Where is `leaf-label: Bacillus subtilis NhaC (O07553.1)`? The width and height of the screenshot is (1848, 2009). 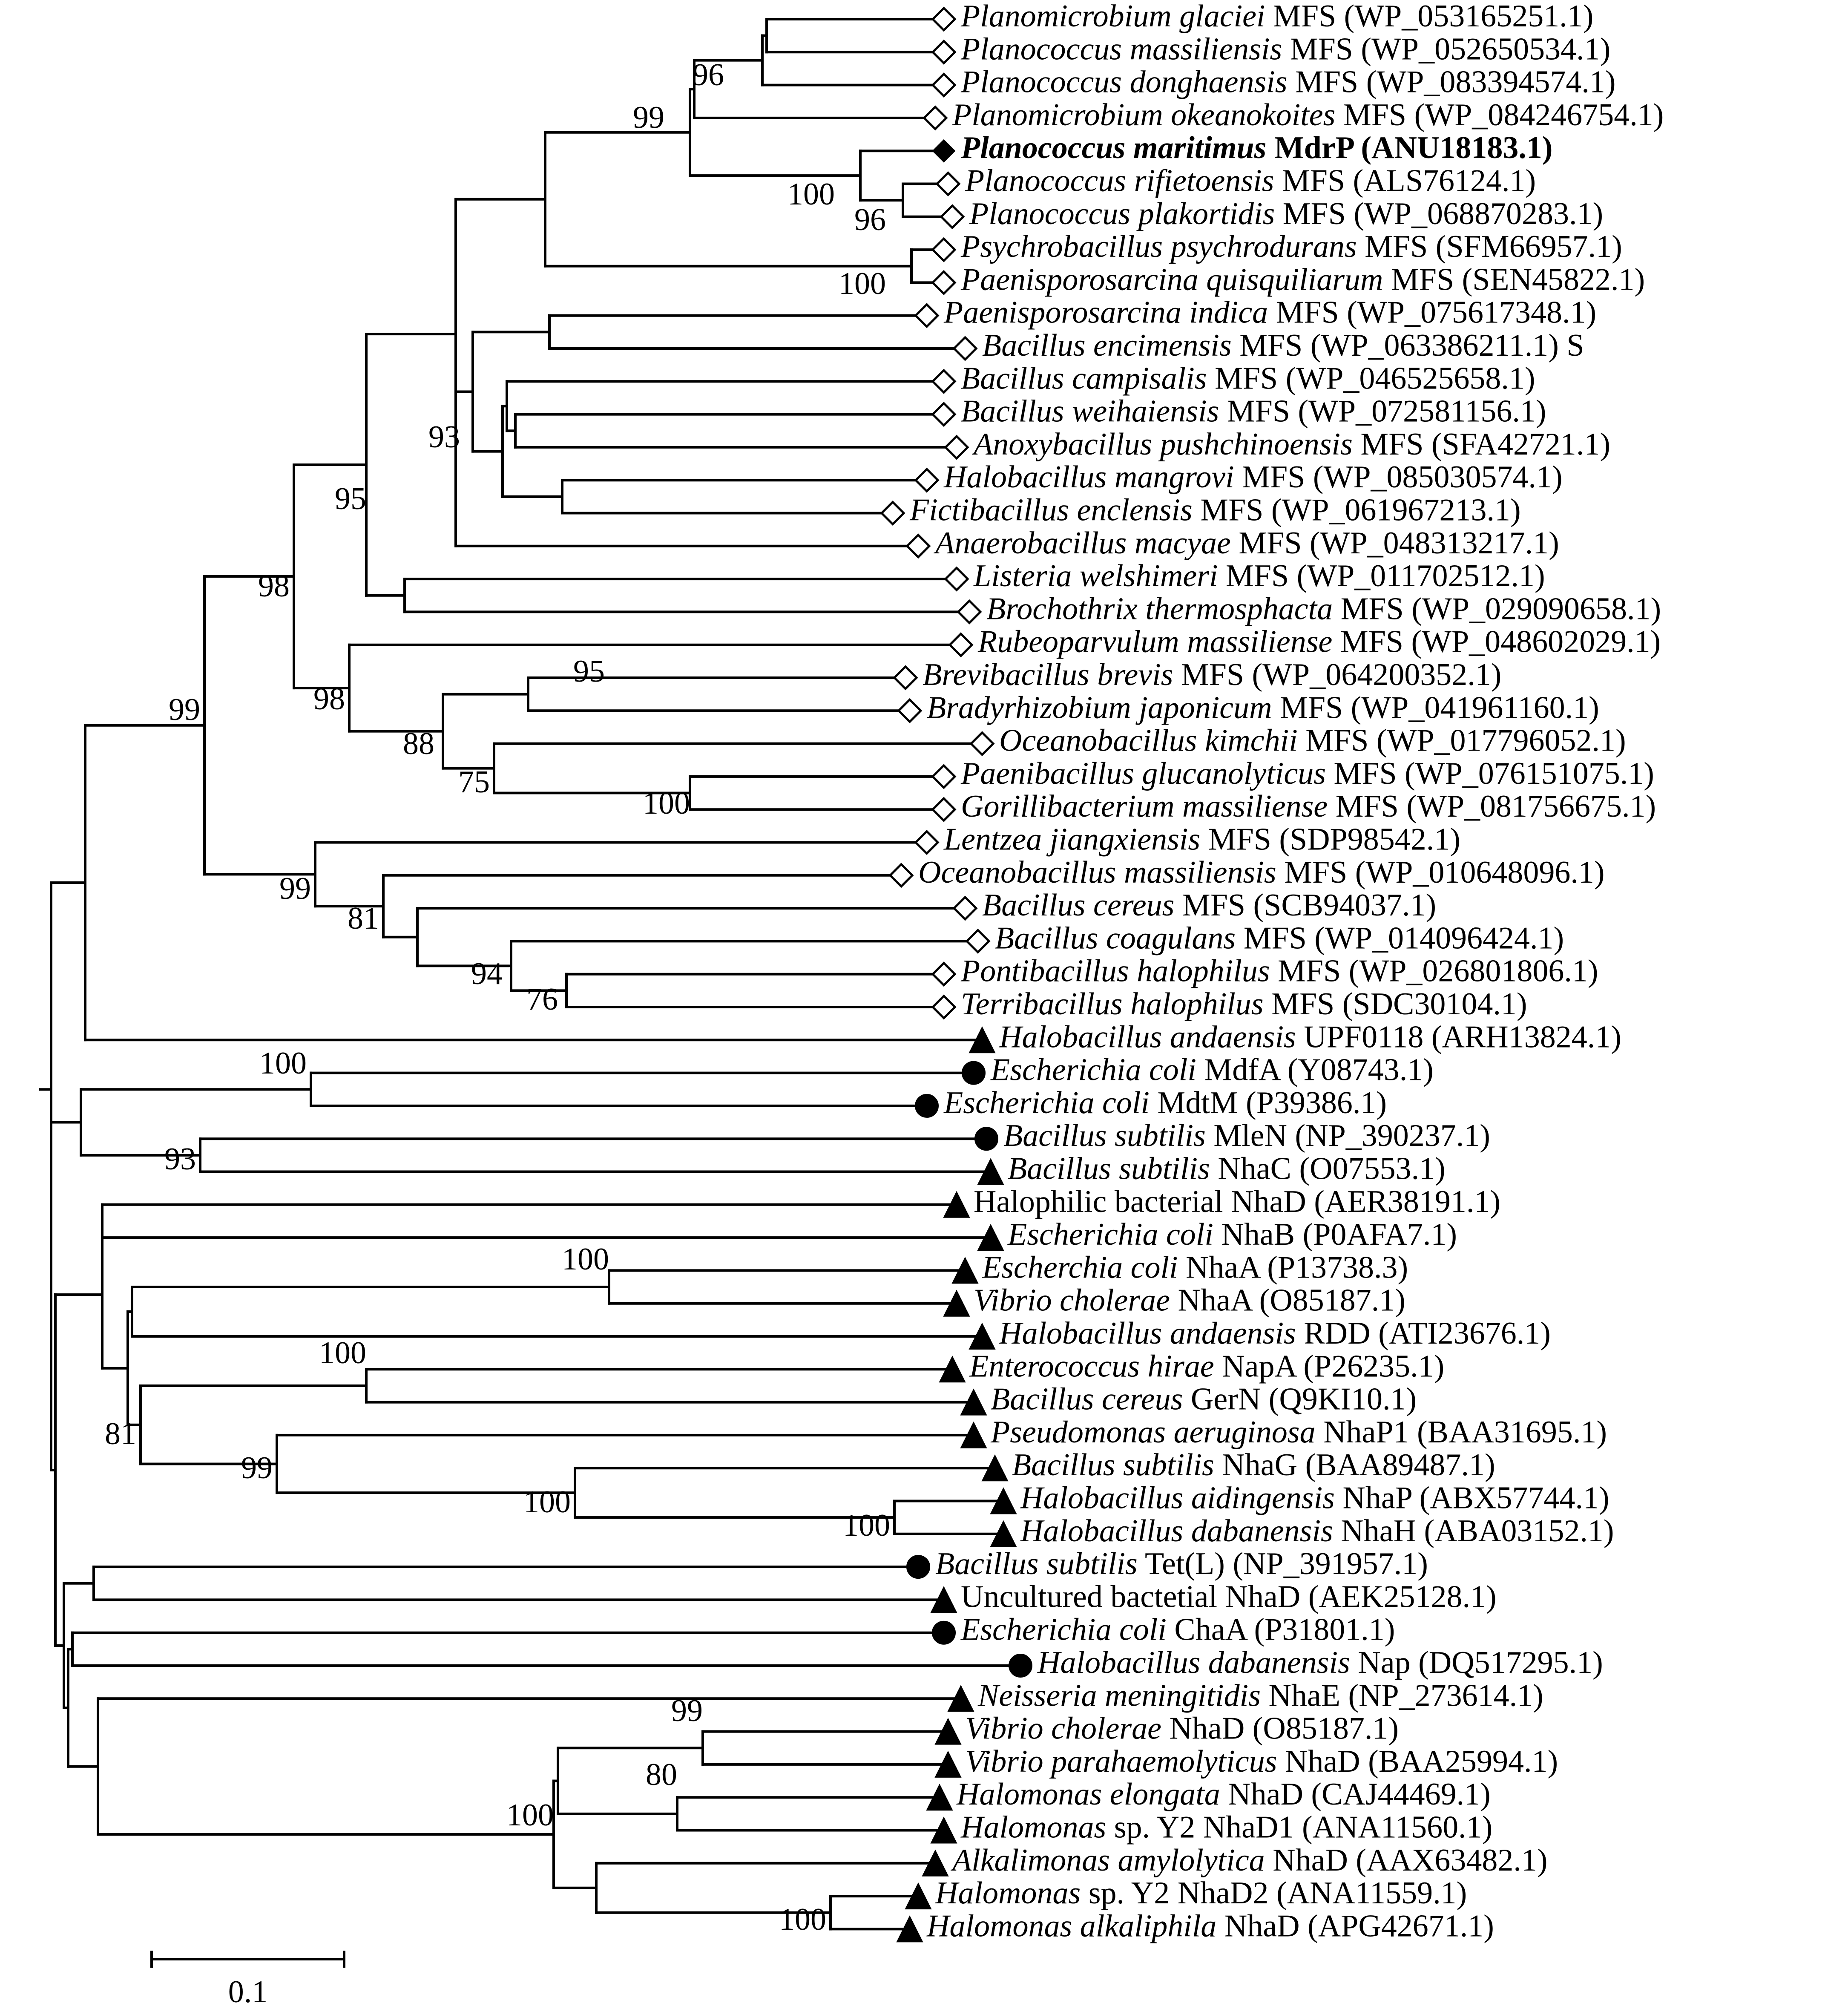 leaf-label: Bacillus subtilis NhaC (O07553.1) is located at coordinates (1227, 1168).